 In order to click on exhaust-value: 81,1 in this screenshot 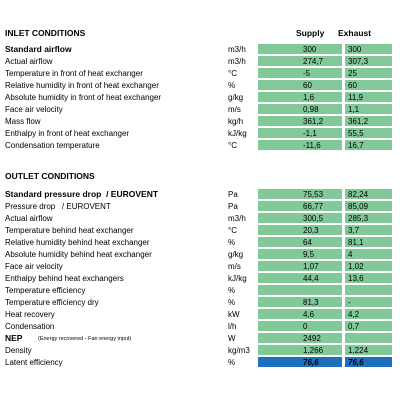, I will do `click(356, 242)`.